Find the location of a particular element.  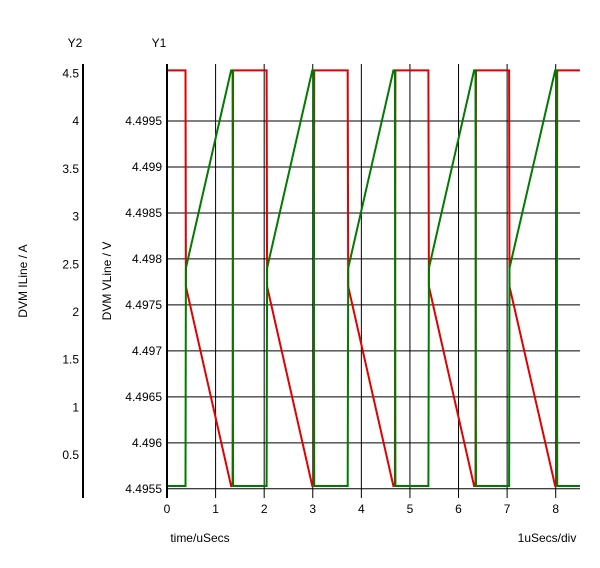

y2-tick-label: 3 is located at coordinates (75, 217).